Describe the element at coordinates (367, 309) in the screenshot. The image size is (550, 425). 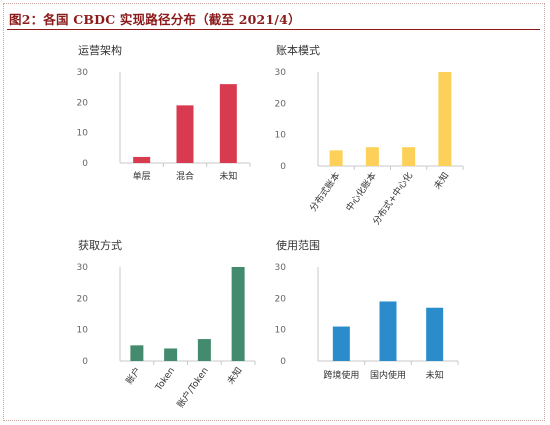
I see `chart-usage-scope: 使用范围 0 10 20 30 跨境使用 国内使用 未知` at that location.